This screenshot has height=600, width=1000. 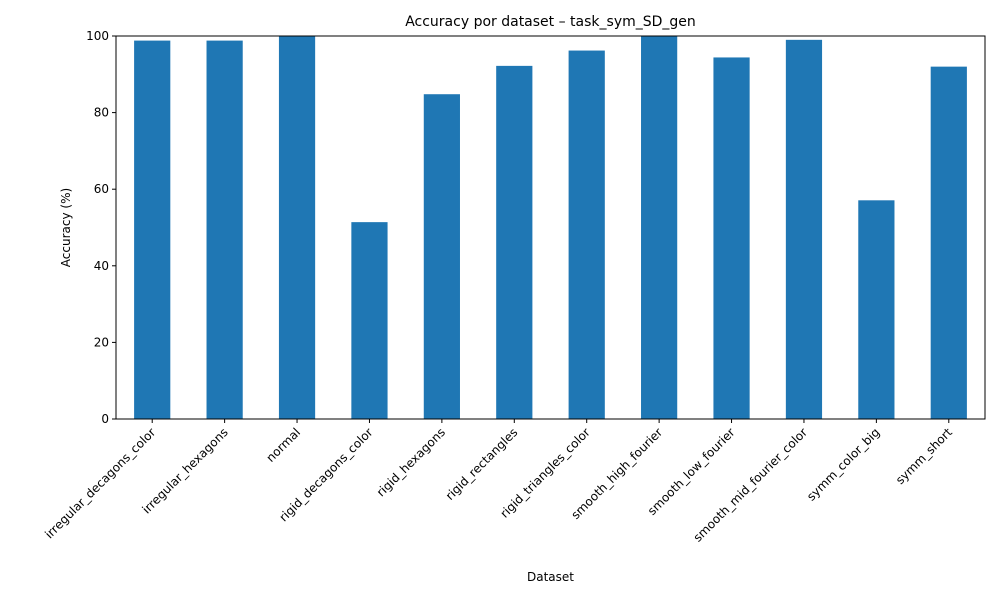 I want to click on y-tick-label: 0, so click(x=105, y=419).